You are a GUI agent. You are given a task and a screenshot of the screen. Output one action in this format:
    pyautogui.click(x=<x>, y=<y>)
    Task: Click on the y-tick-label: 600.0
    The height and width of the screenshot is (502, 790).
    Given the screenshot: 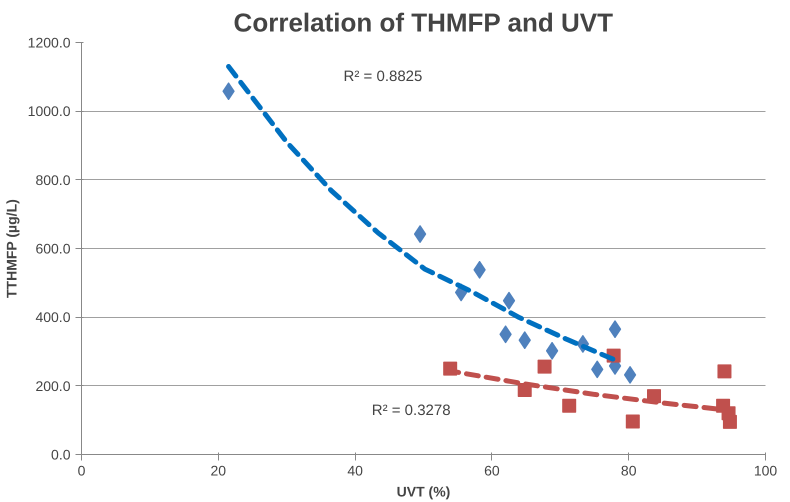 What is the action you would take?
    pyautogui.click(x=53, y=248)
    